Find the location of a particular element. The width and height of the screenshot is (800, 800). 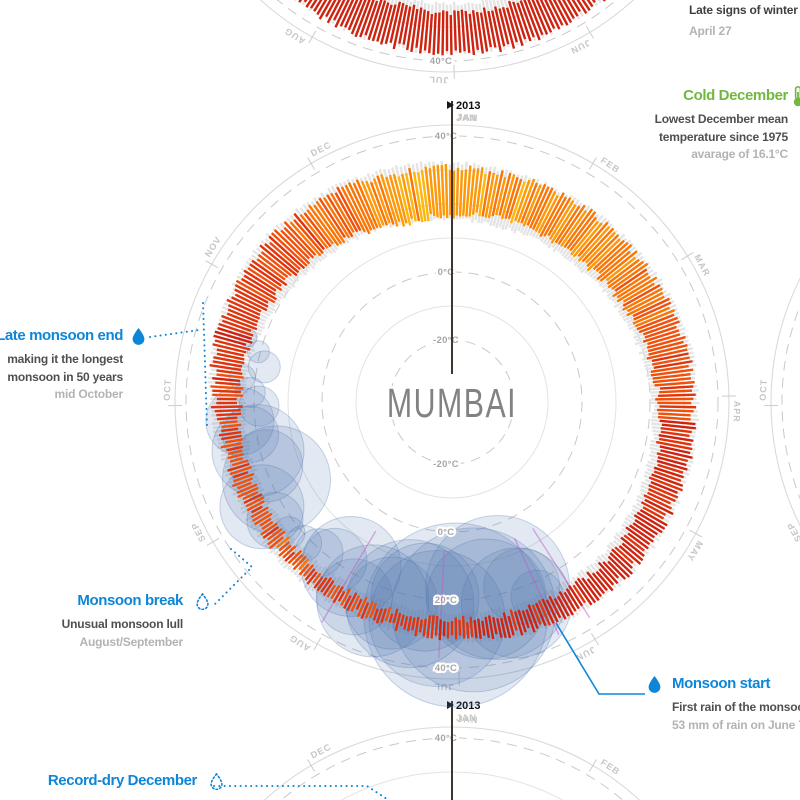

annotation-record-dry-december: Record-dry December is located at coordinates (135, 784).